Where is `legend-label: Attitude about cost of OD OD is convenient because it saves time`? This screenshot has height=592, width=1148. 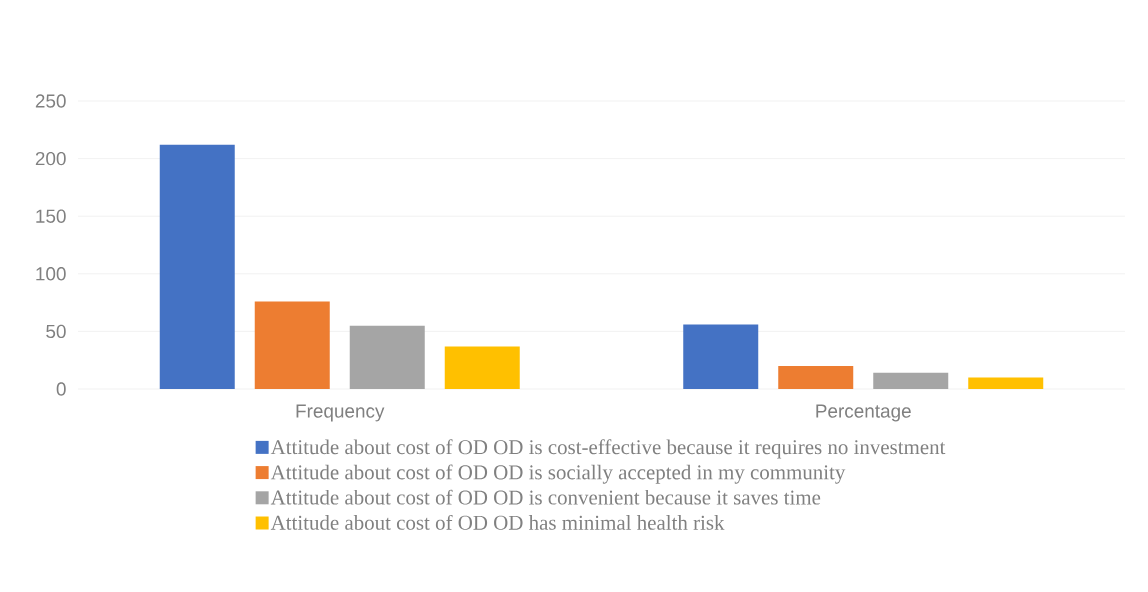
legend-label: Attitude about cost of OD OD is convenient because it saves time is located at coordinates (545, 497).